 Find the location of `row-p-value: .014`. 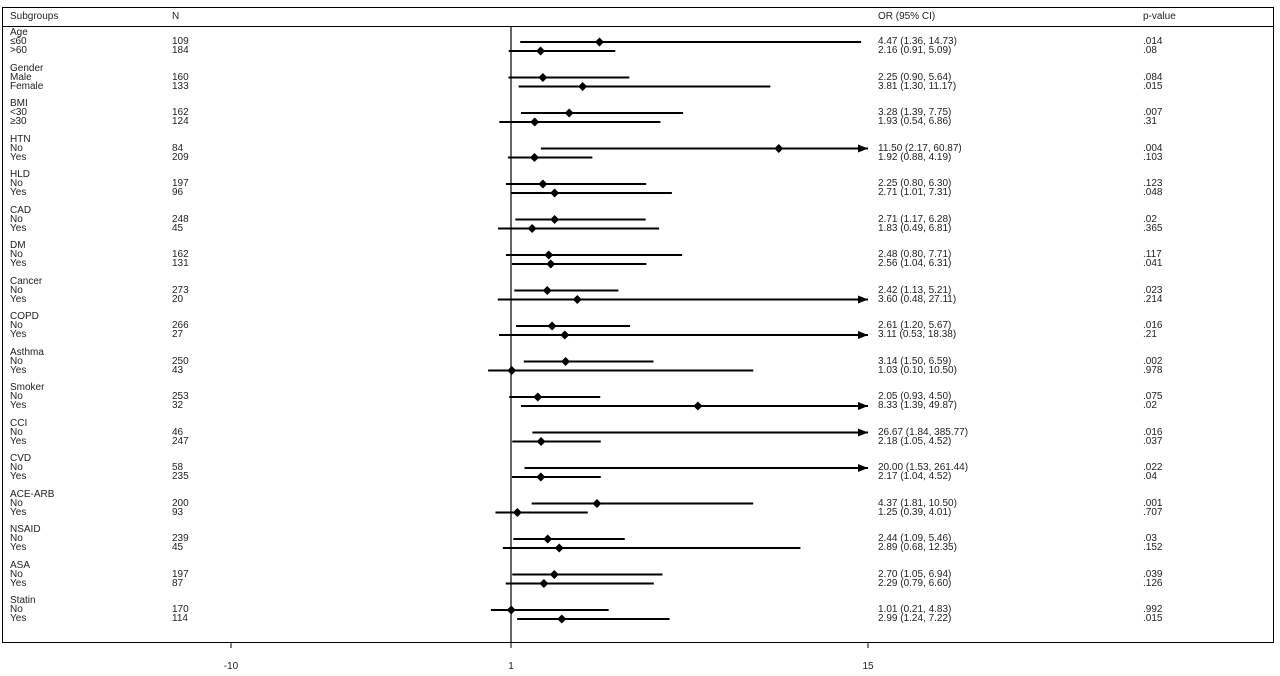

row-p-value: .014 is located at coordinates (1153, 41).